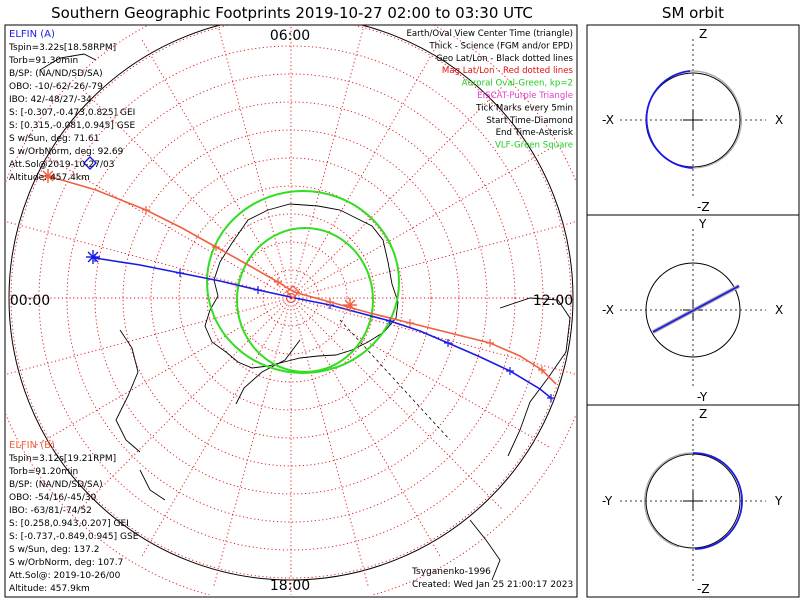 The height and width of the screenshot is (600, 800). What do you see at coordinates (693, 13) in the screenshot?
I see `side-title: SM orbit` at bounding box center [693, 13].